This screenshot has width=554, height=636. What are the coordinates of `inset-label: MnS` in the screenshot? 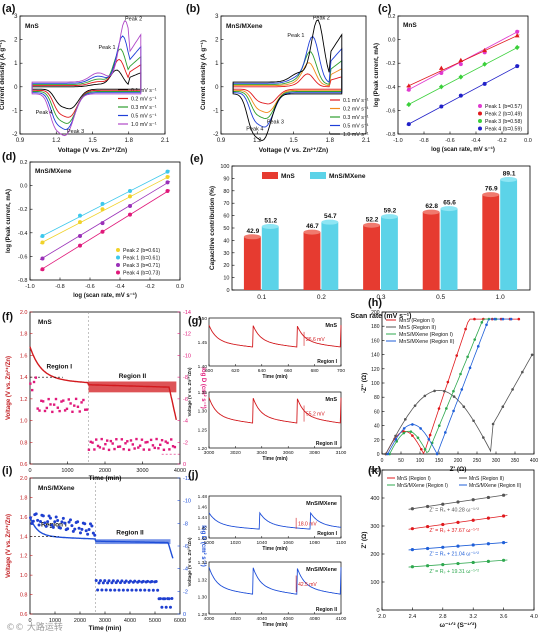 It's located at (331, 326).